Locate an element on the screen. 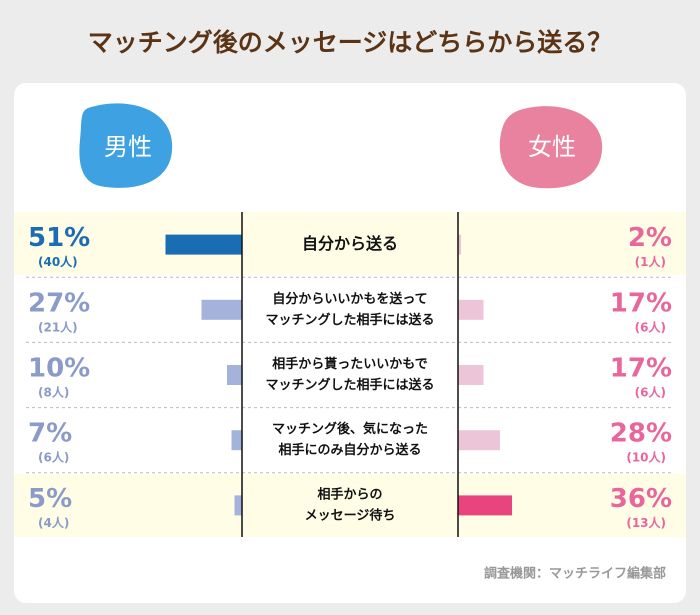 This screenshot has width=700, height=615. chart-title: マッチング後のメッセージはどちらから送る？ is located at coordinates (350, 42).